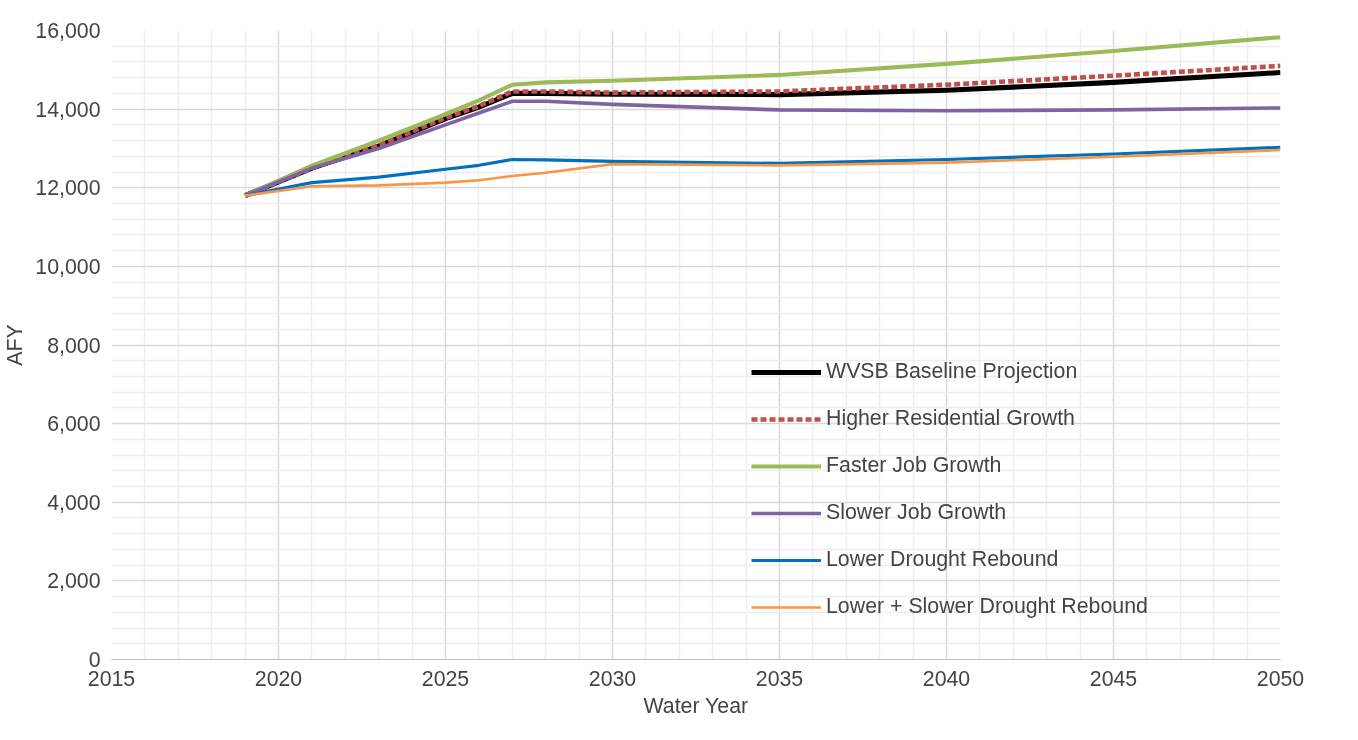  What do you see at coordinates (68, 109) in the screenshot?
I see `y-tick-label: 14,000` at bounding box center [68, 109].